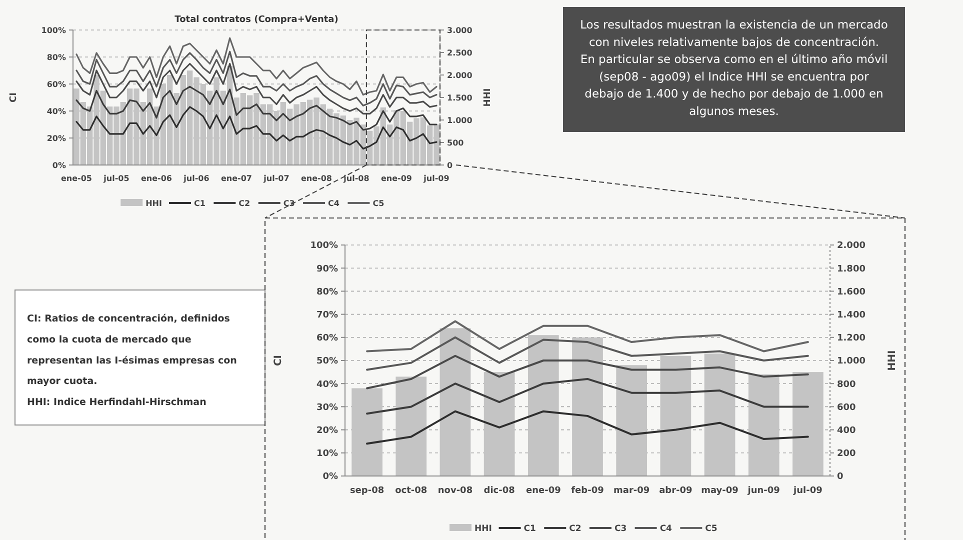 This screenshot has height=540, width=963. I want to click on y-tick-label: 30%, so click(327, 407).